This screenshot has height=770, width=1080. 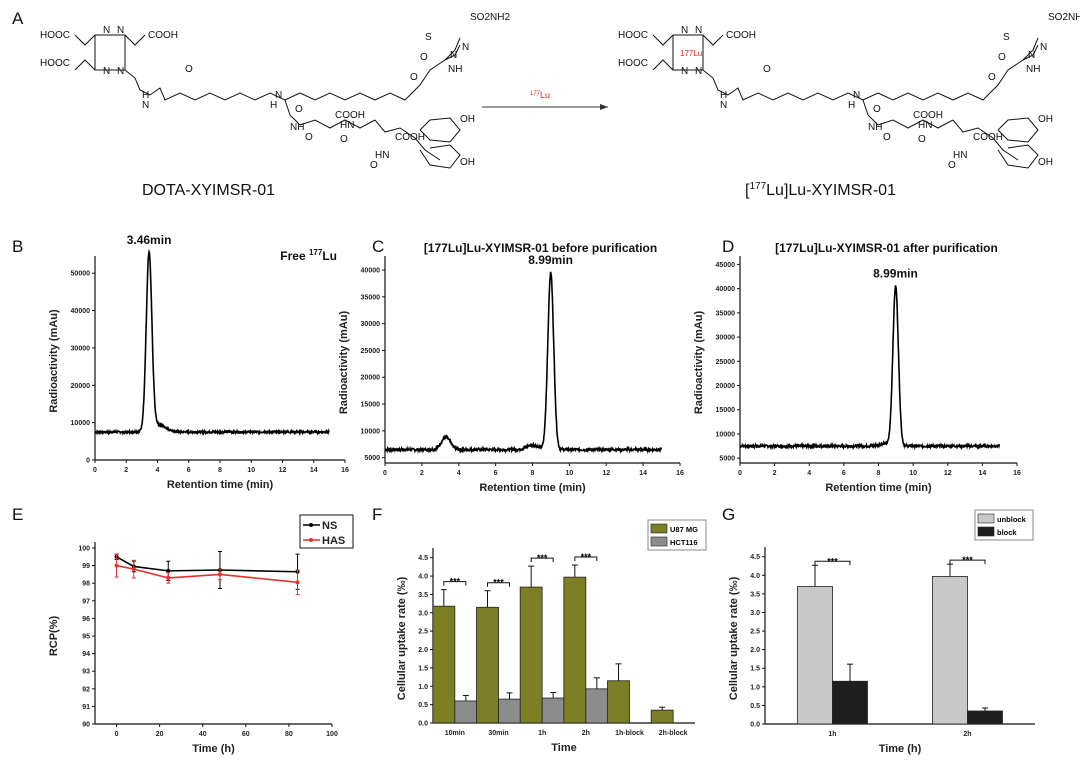 What do you see at coordinates (378, 246) in the screenshot?
I see `panel-label-c: C` at bounding box center [378, 246].